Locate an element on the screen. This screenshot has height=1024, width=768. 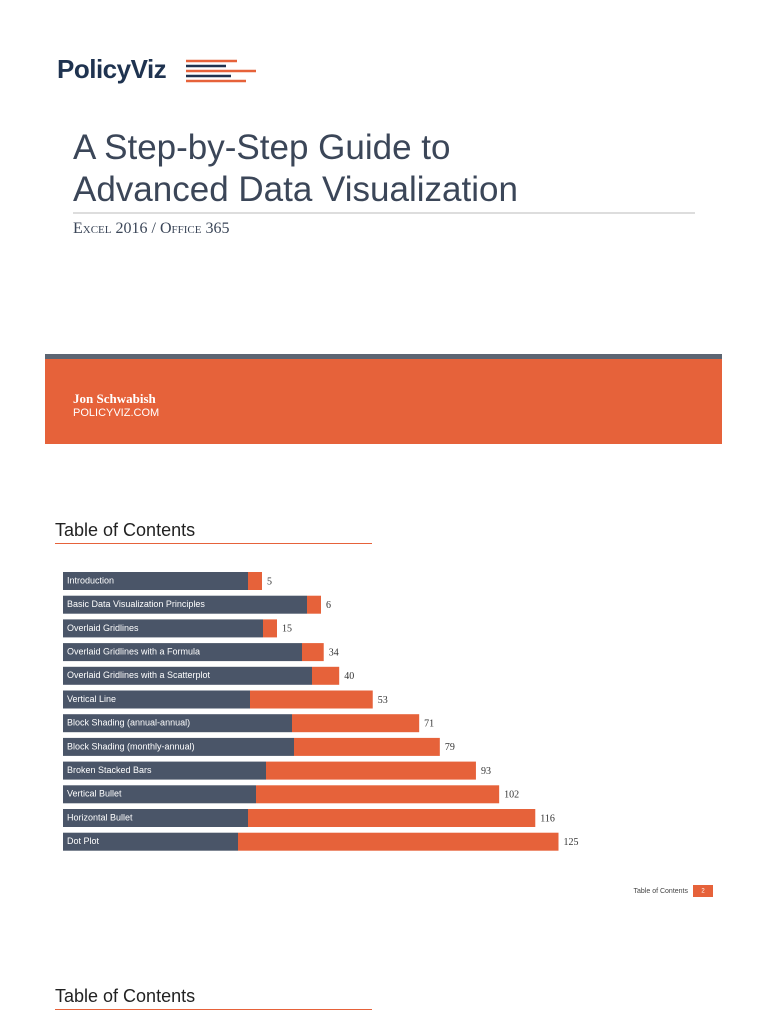
title-line: Advanced Data Visualization is located at coordinates (295, 189).